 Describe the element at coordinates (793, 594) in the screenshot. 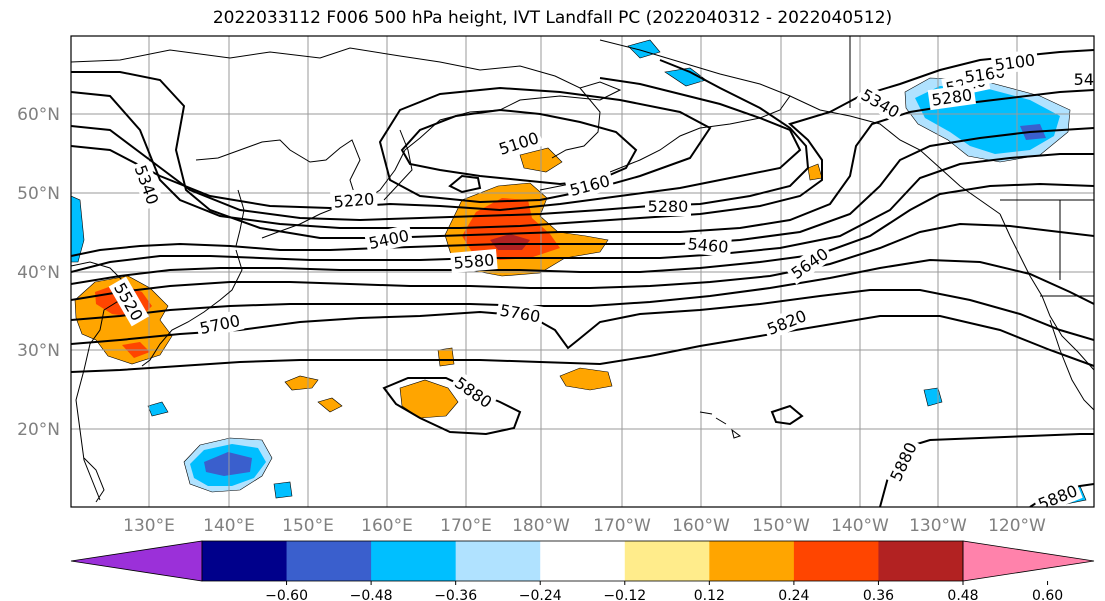

I see `colorbar-tick-label: 0.24` at that location.